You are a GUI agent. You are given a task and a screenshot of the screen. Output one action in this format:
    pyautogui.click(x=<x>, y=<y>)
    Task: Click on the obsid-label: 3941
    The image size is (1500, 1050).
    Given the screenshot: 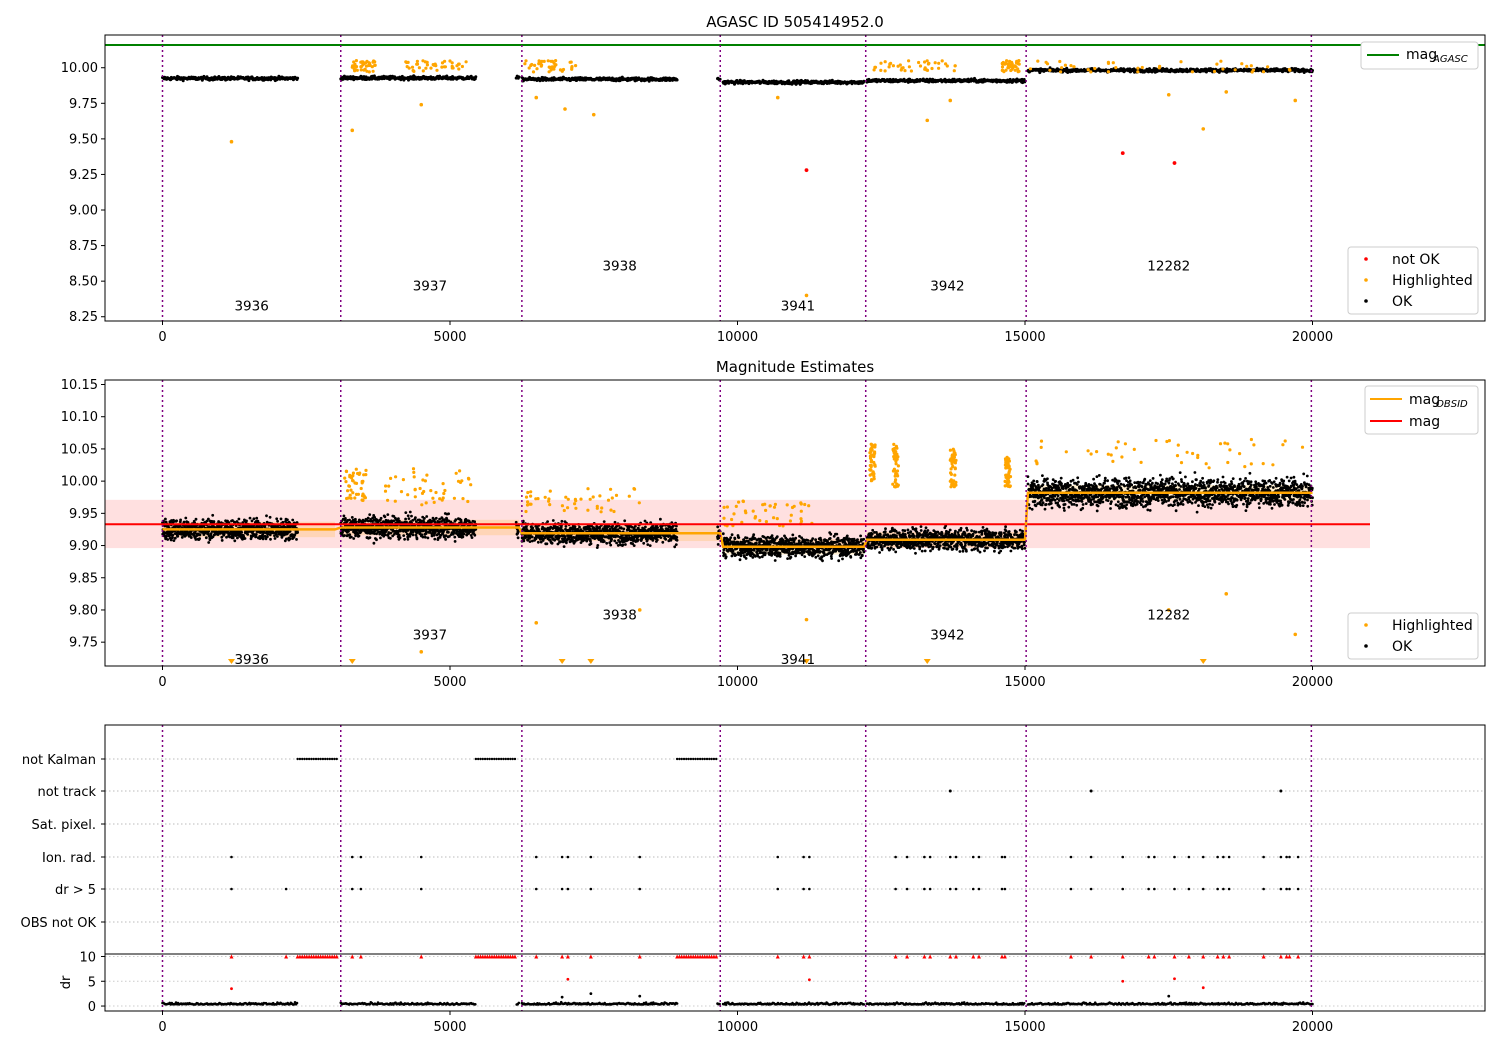 What is the action you would take?
    pyautogui.click(x=798, y=306)
    